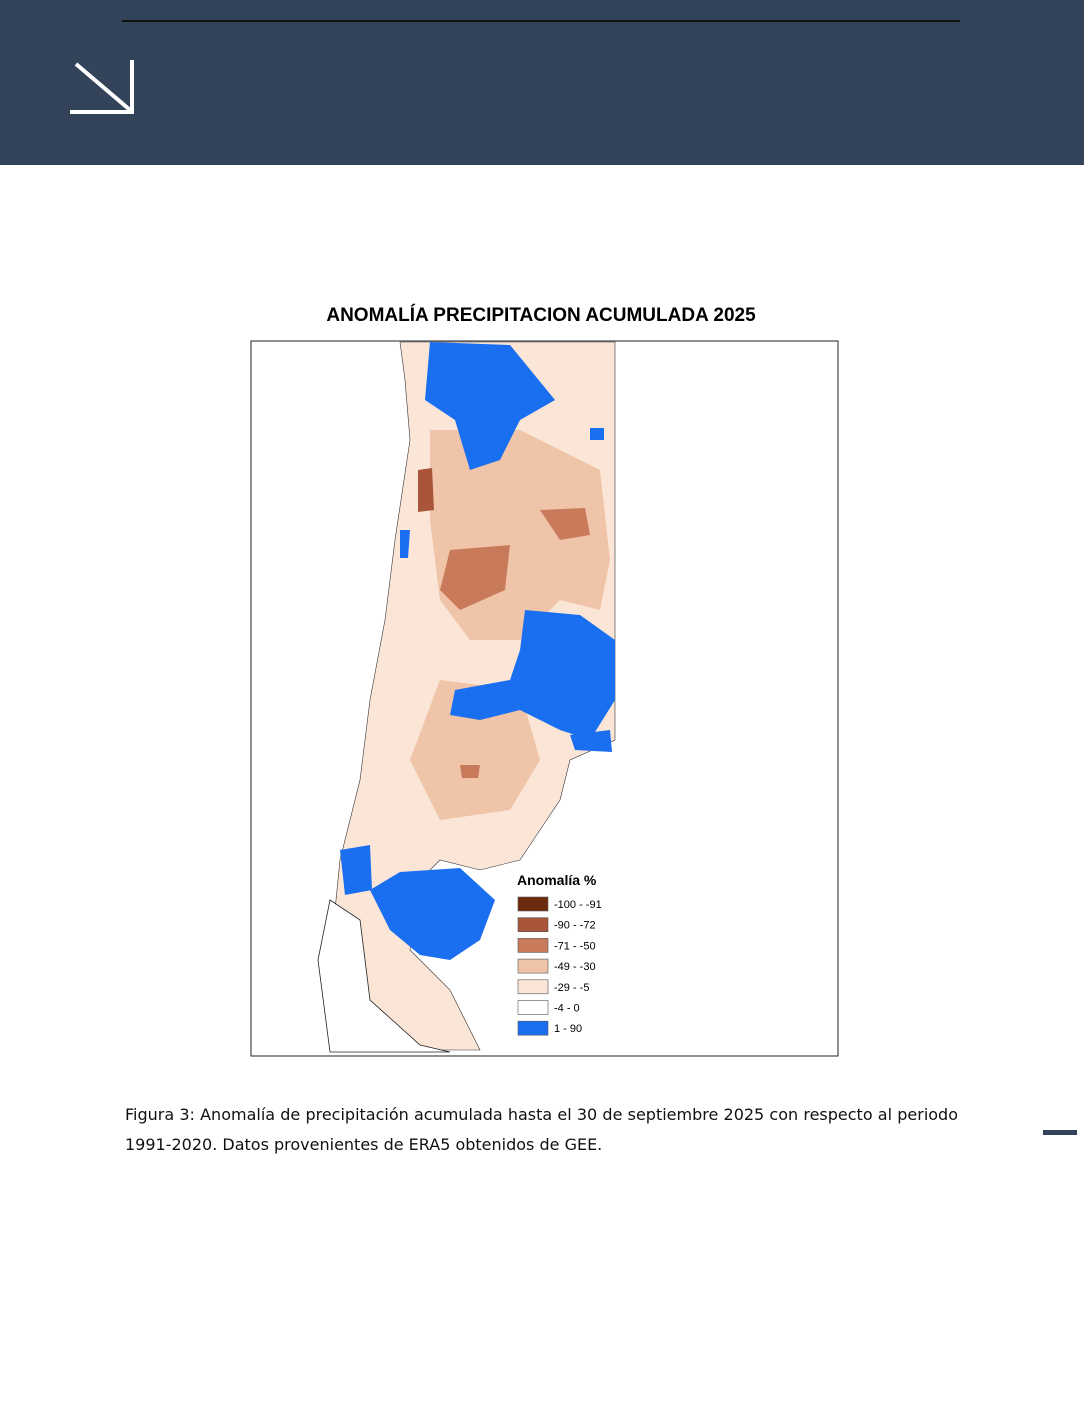 This screenshot has height=1404, width=1084. Describe the element at coordinates (557, 880) in the screenshot. I see `legend-title: Anomalía %` at that location.